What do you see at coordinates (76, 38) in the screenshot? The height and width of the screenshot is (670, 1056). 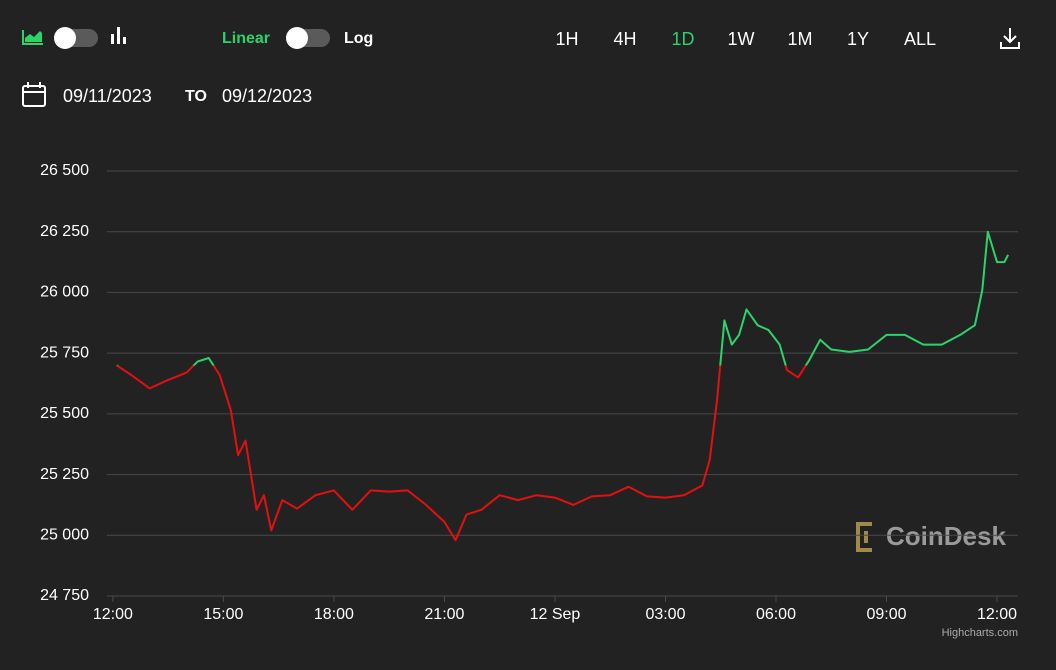 I see `chart-type-toggle` at bounding box center [76, 38].